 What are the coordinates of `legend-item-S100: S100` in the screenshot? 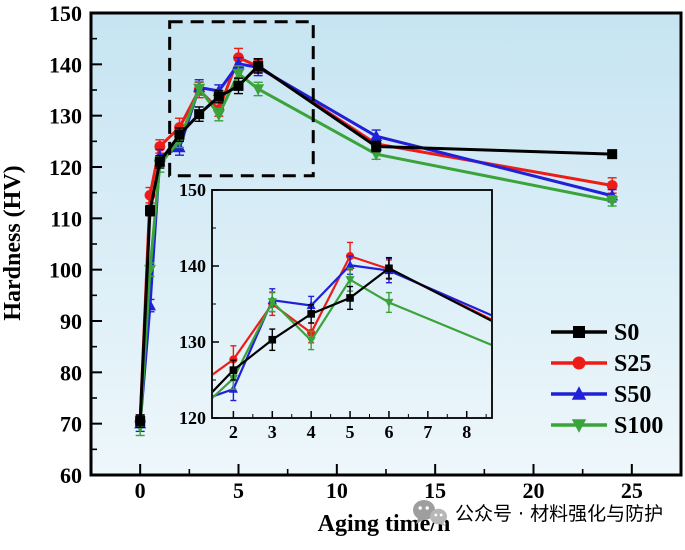 It's located at (607, 426).